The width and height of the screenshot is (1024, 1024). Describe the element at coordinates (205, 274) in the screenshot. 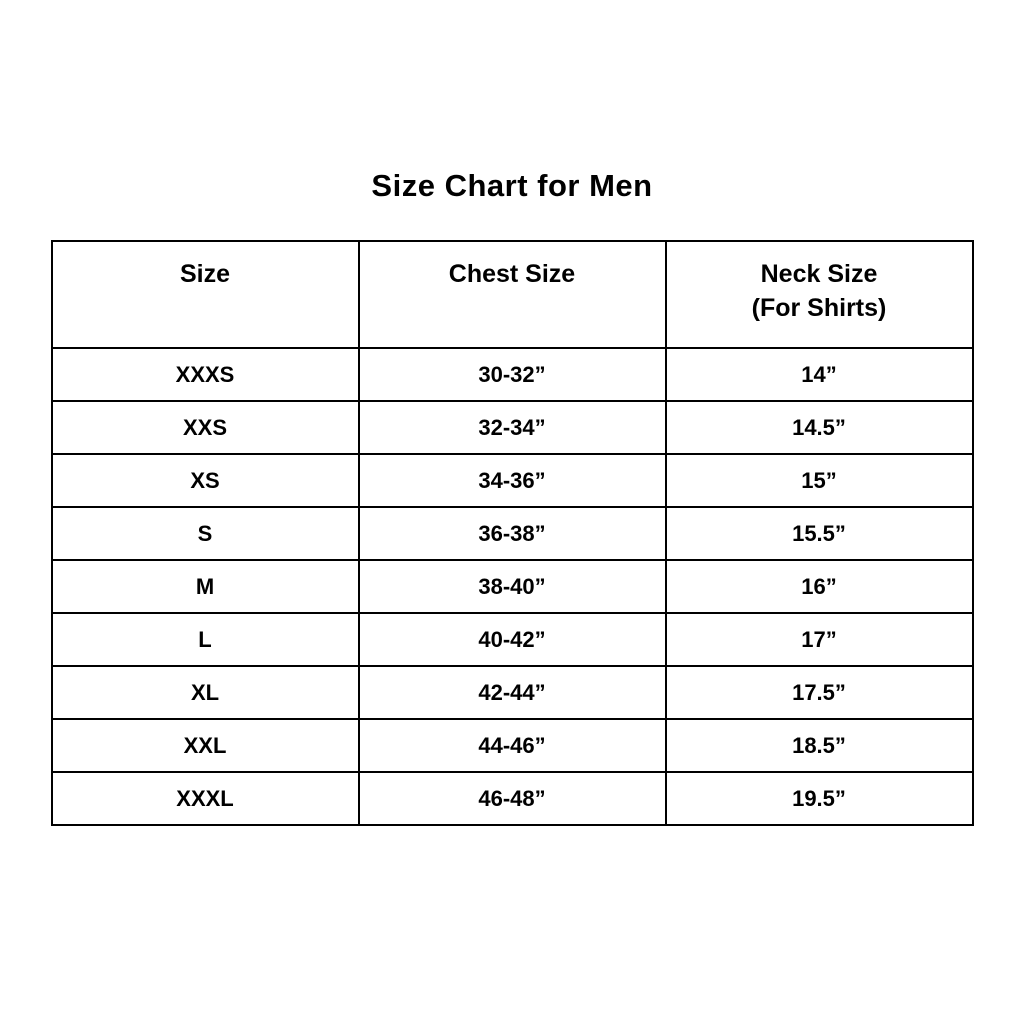

I see `column-header-label: Size` at that location.